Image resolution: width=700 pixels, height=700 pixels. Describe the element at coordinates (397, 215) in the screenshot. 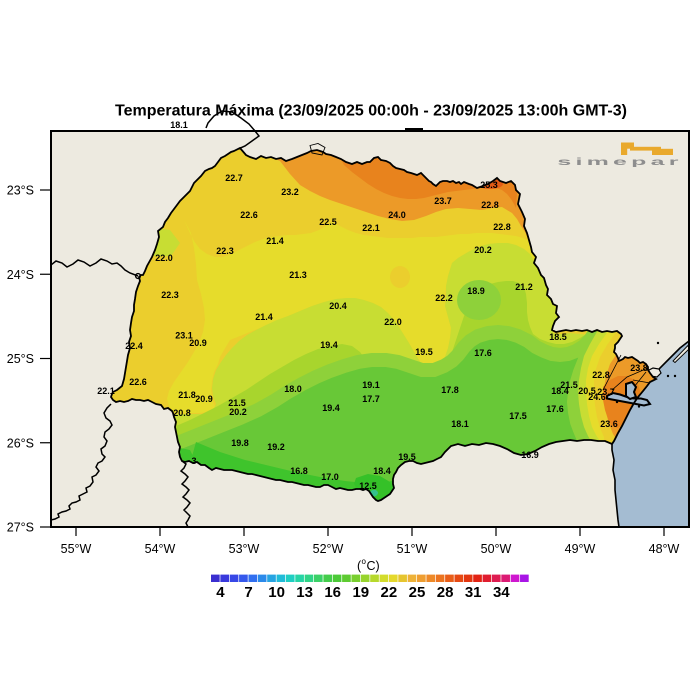

I see `svg-text: 24.0` at that location.